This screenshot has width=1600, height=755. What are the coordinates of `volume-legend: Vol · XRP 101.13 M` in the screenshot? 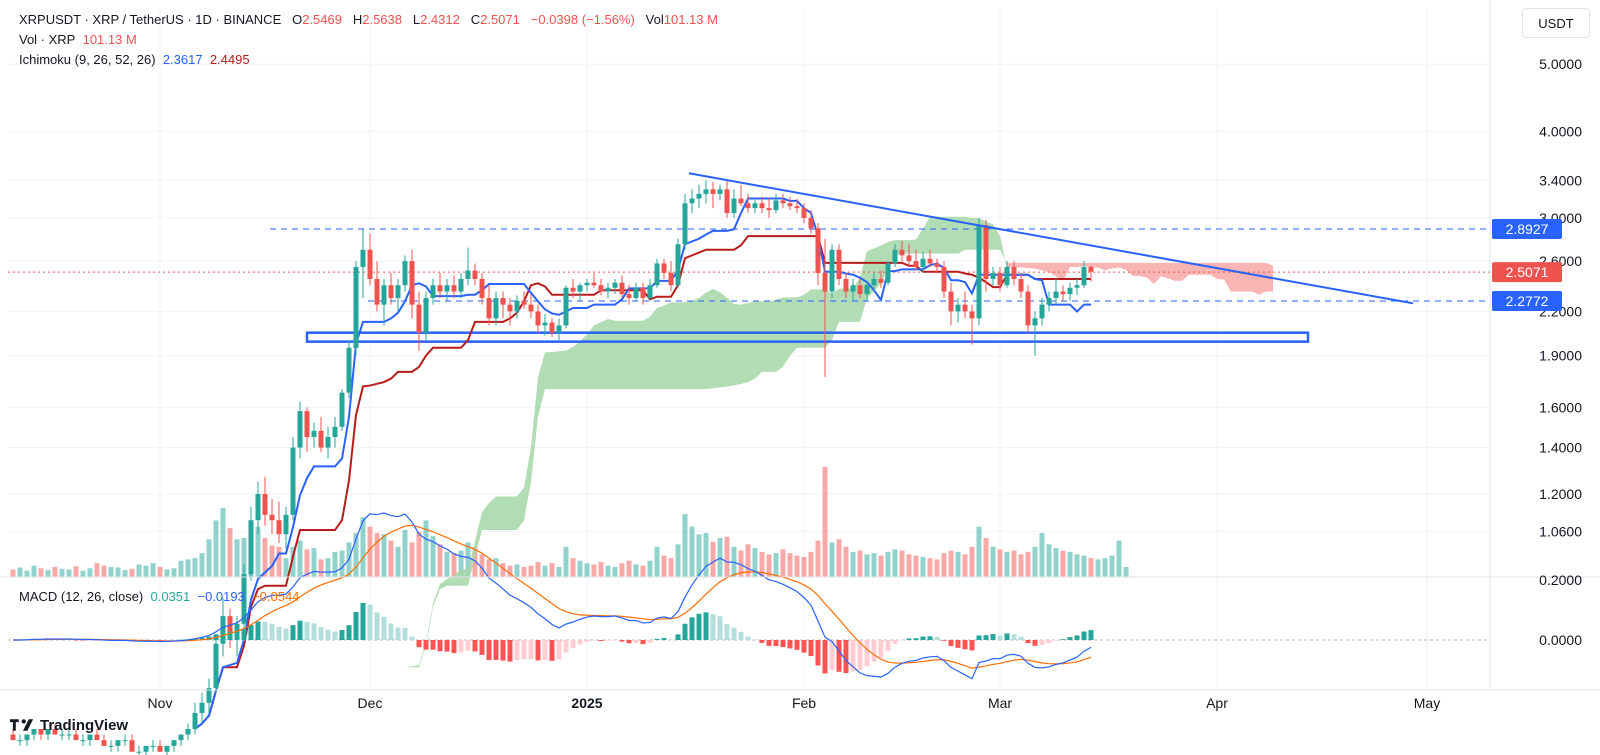 It's located at (78, 39).